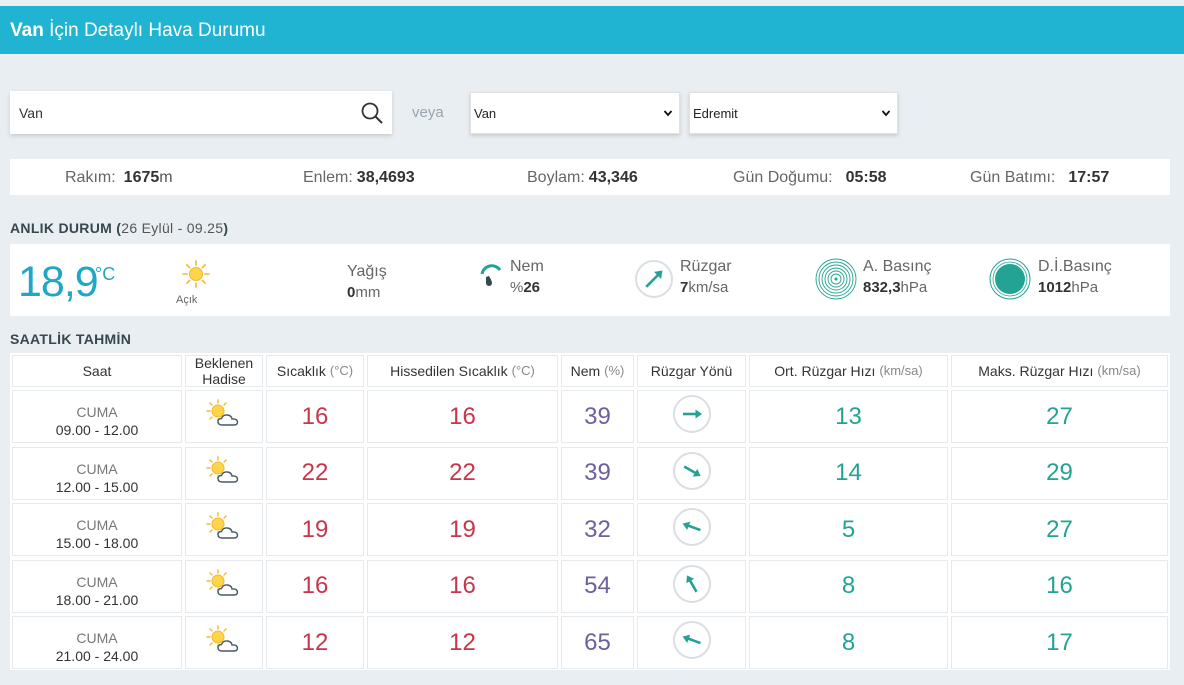 The height and width of the screenshot is (685, 1184). What do you see at coordinates (105, 274) in the screenshot?
I see `temperature-unit: °C` at bounding box center [105, 274].